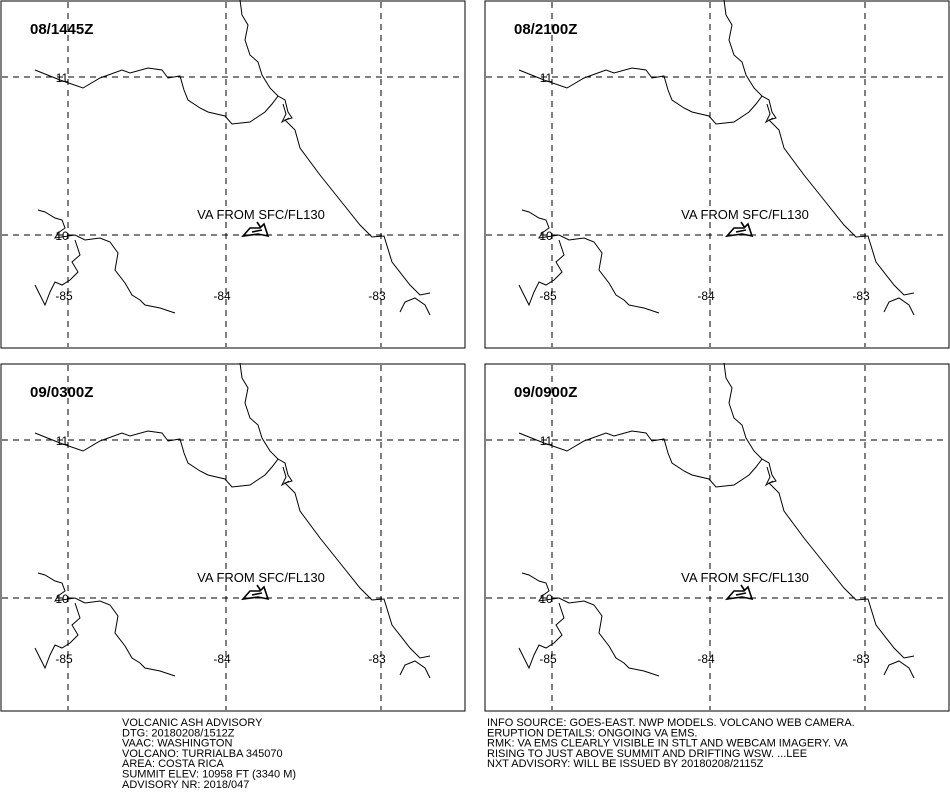 Image resolution: width=950 pixels, height=812 pixels. I want to click on valid-time: 09/0300Z, so click(61, 392).